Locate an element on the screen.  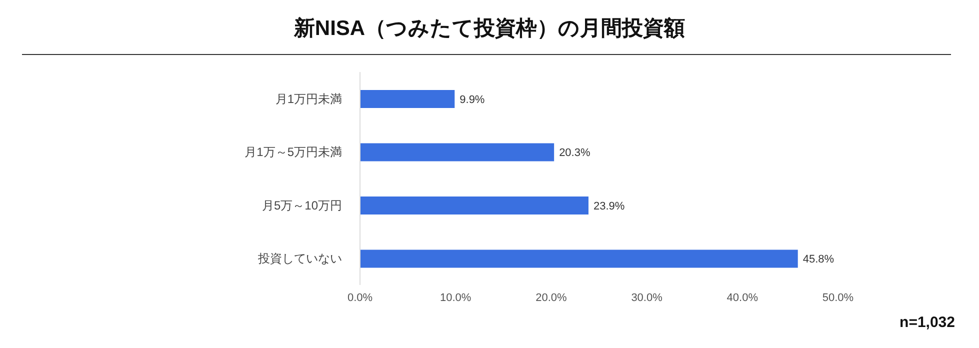
x-tick-label: 50.0% is located at coordinates (838, 298).